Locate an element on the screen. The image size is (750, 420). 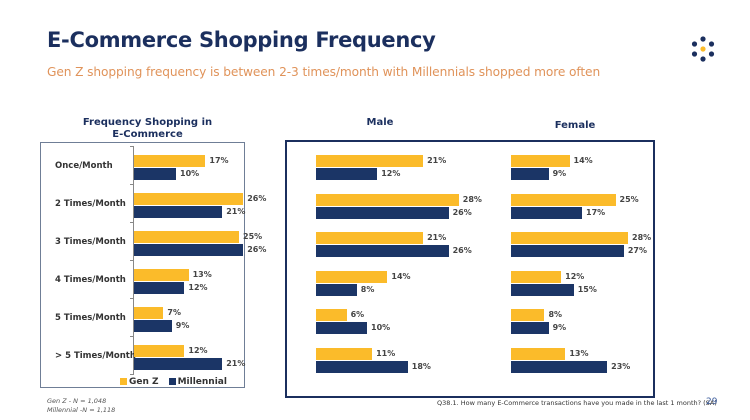
category-label: 5 Times/Month is located at coordinates (90, 318).